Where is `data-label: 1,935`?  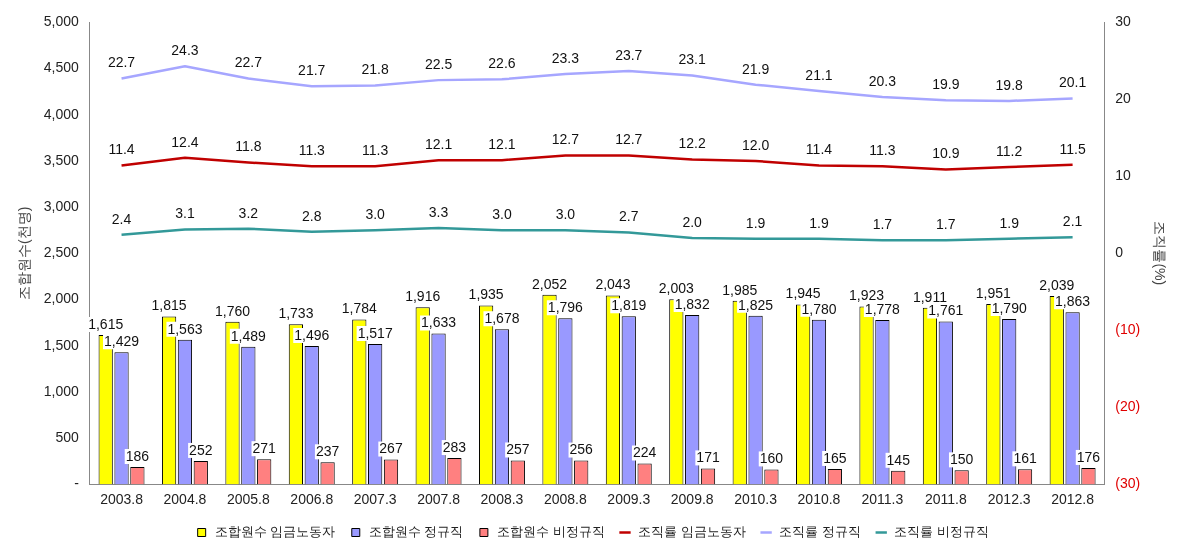 data-label: 1,935 is located at coordinates (486, 294).